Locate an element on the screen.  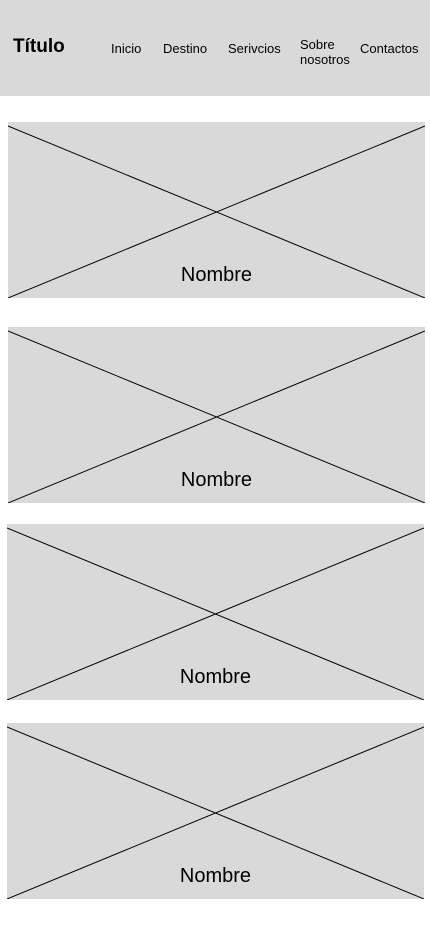
nav-item-sobre-nosotros: Sobre nosotros is located at coordinates (325, 52).